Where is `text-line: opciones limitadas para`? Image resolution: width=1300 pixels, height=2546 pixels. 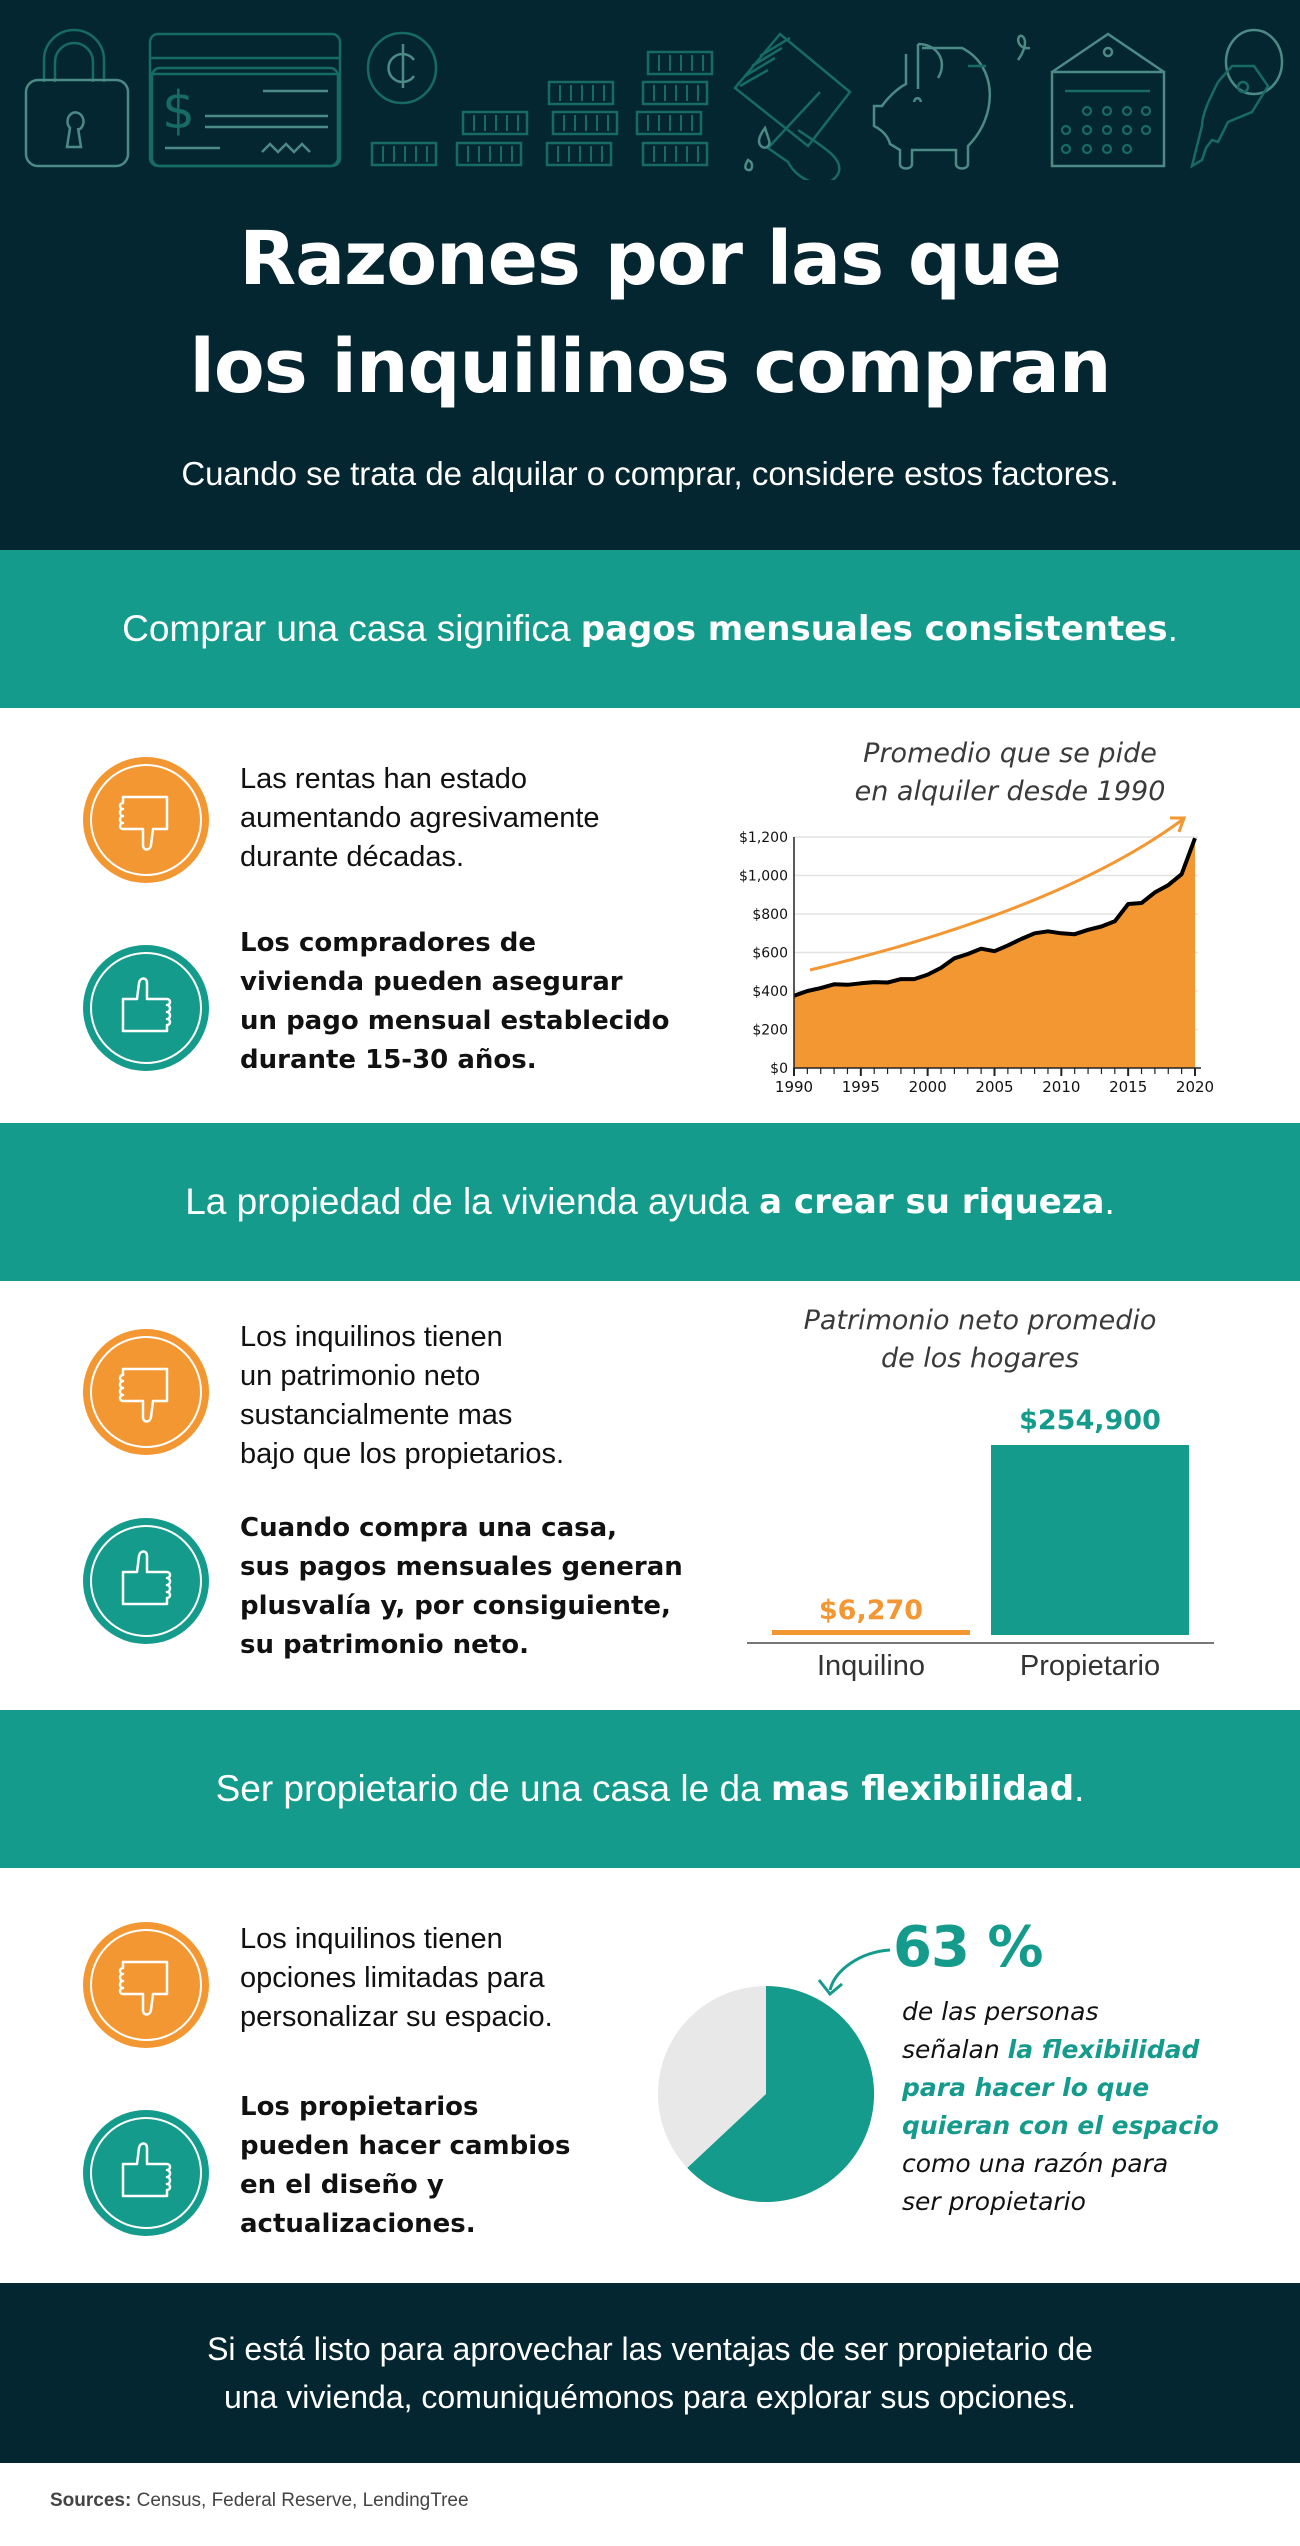 text-line: opciones limitadas para is located at coordinates (392, 1978).